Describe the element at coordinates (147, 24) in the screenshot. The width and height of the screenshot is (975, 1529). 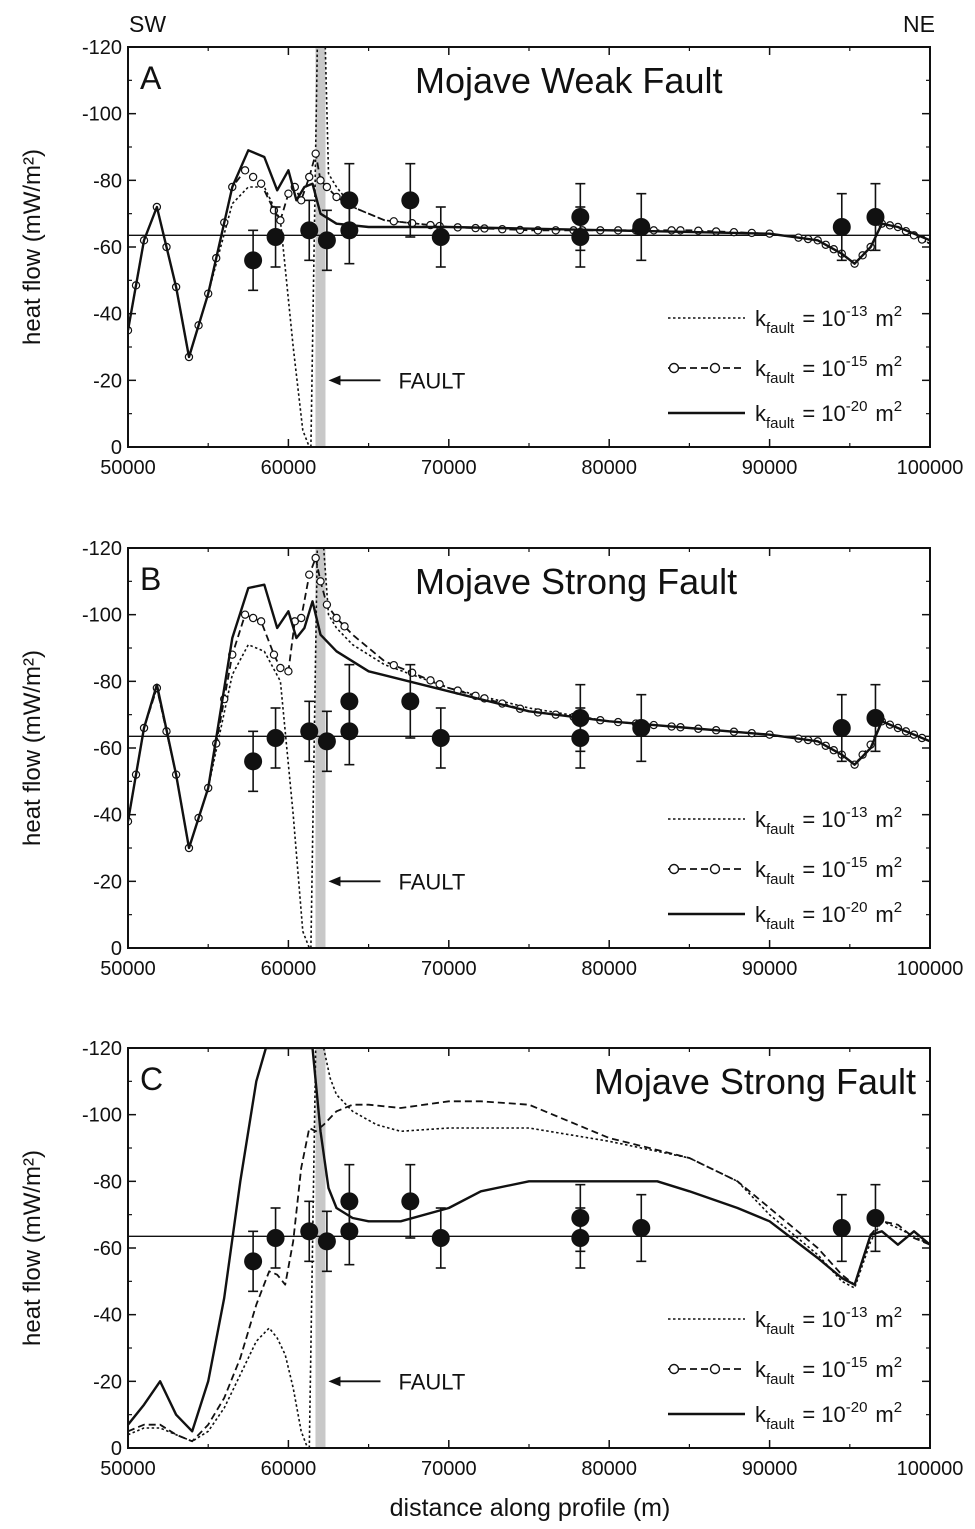
I see `sw-label: SW` at that location.